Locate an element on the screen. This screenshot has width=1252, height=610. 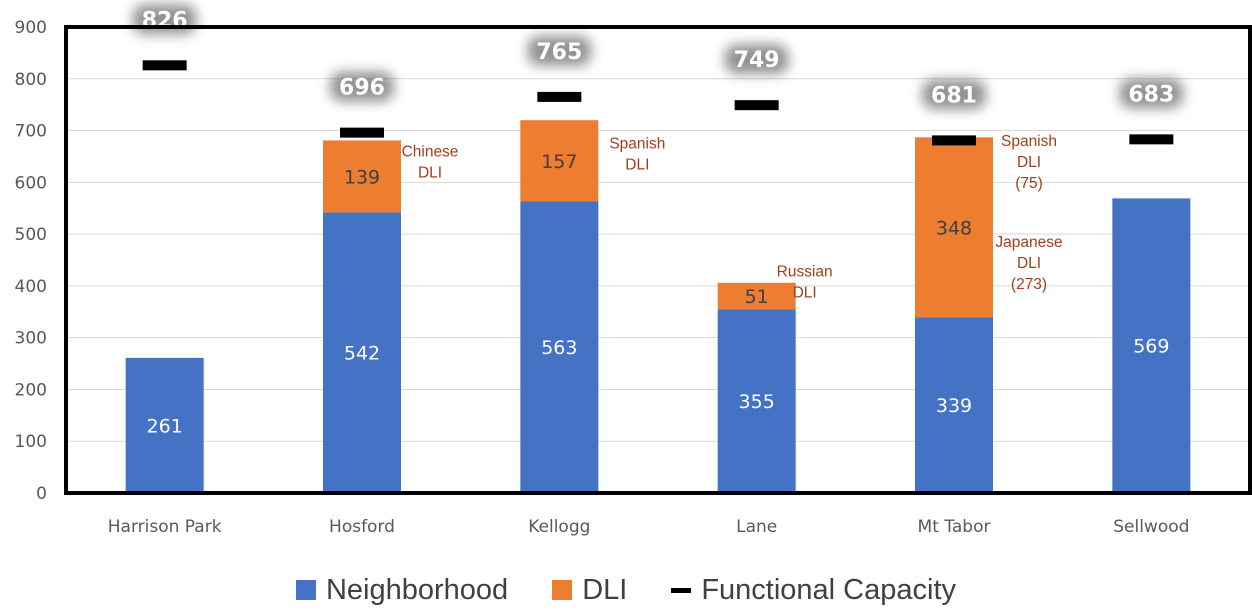
capacity-label-lane: 749 is located at coordinates (757, 60).